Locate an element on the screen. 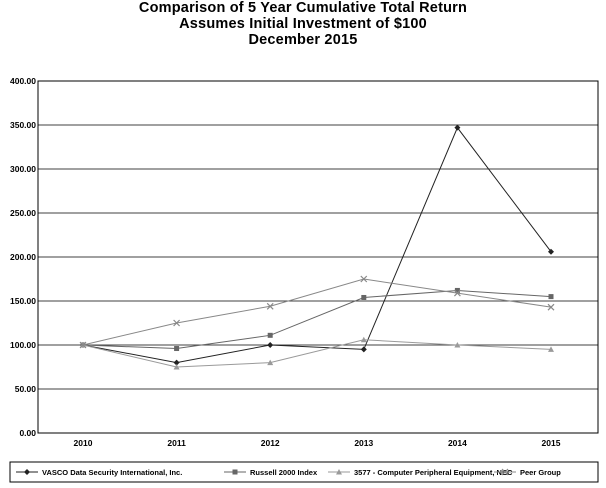  legend-label: Peer Group is located at coordinates (540, 472).